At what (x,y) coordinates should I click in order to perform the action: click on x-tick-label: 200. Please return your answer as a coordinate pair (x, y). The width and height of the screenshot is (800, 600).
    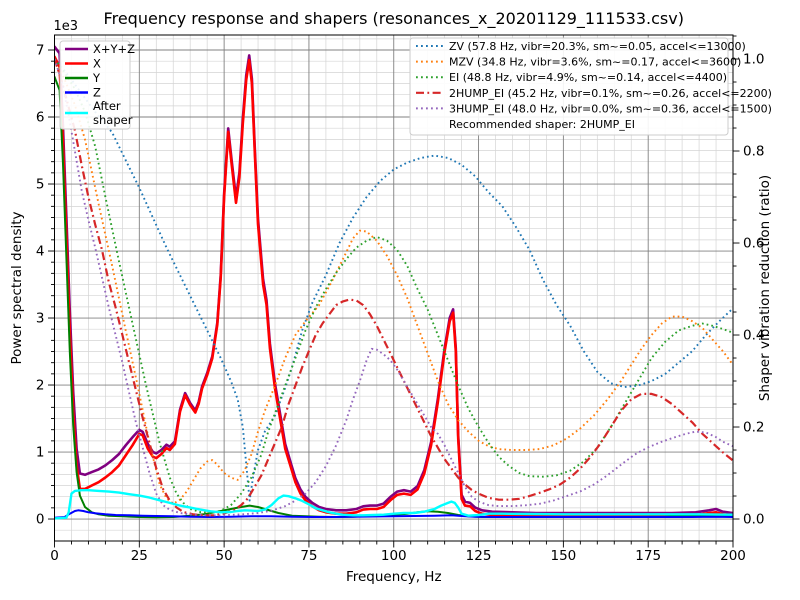
    Looking at the image, I should click on (733, 556).